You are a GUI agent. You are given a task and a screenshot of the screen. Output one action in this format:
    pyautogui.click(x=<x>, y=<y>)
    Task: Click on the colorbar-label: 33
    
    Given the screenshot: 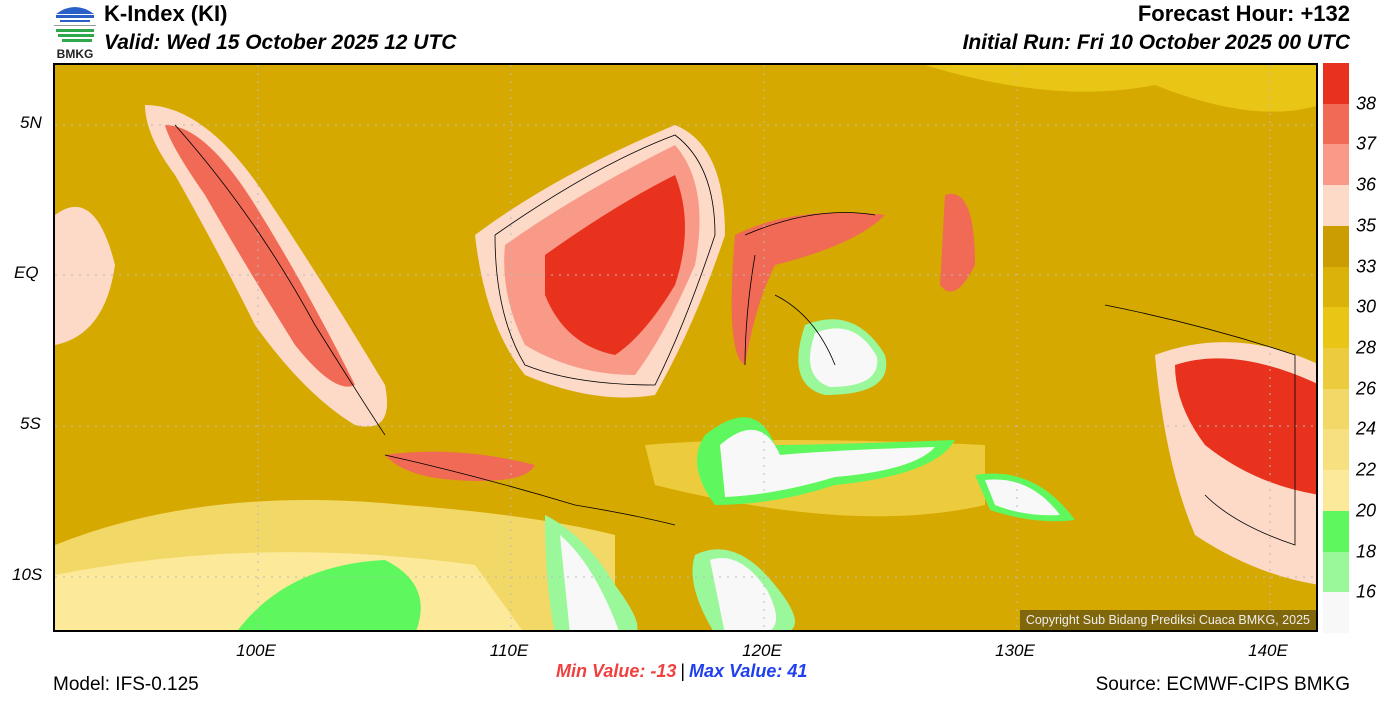 What is the action you would take?
    pyautogui.click(x=1366, y=266)
    